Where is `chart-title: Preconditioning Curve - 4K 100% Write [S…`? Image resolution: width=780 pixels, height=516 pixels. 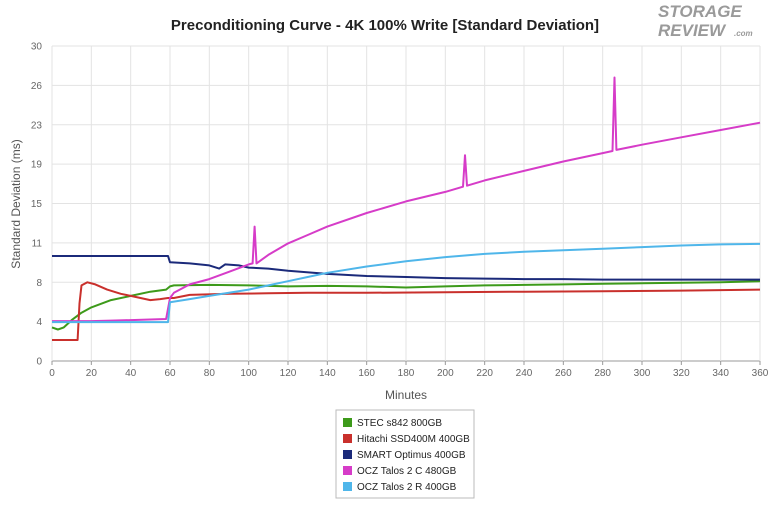
chart-title: Preconditioning Curve - 4K 100% Write [S… is located at coordinates (385, 25).